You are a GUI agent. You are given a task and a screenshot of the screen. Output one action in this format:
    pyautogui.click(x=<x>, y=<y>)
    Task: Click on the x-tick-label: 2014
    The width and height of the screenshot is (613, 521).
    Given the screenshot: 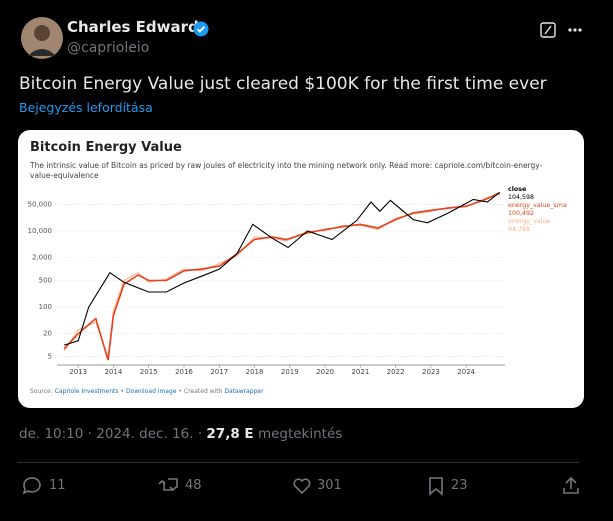 What is the action you would take?
    pyautogui.click(x=114, y=372)
    